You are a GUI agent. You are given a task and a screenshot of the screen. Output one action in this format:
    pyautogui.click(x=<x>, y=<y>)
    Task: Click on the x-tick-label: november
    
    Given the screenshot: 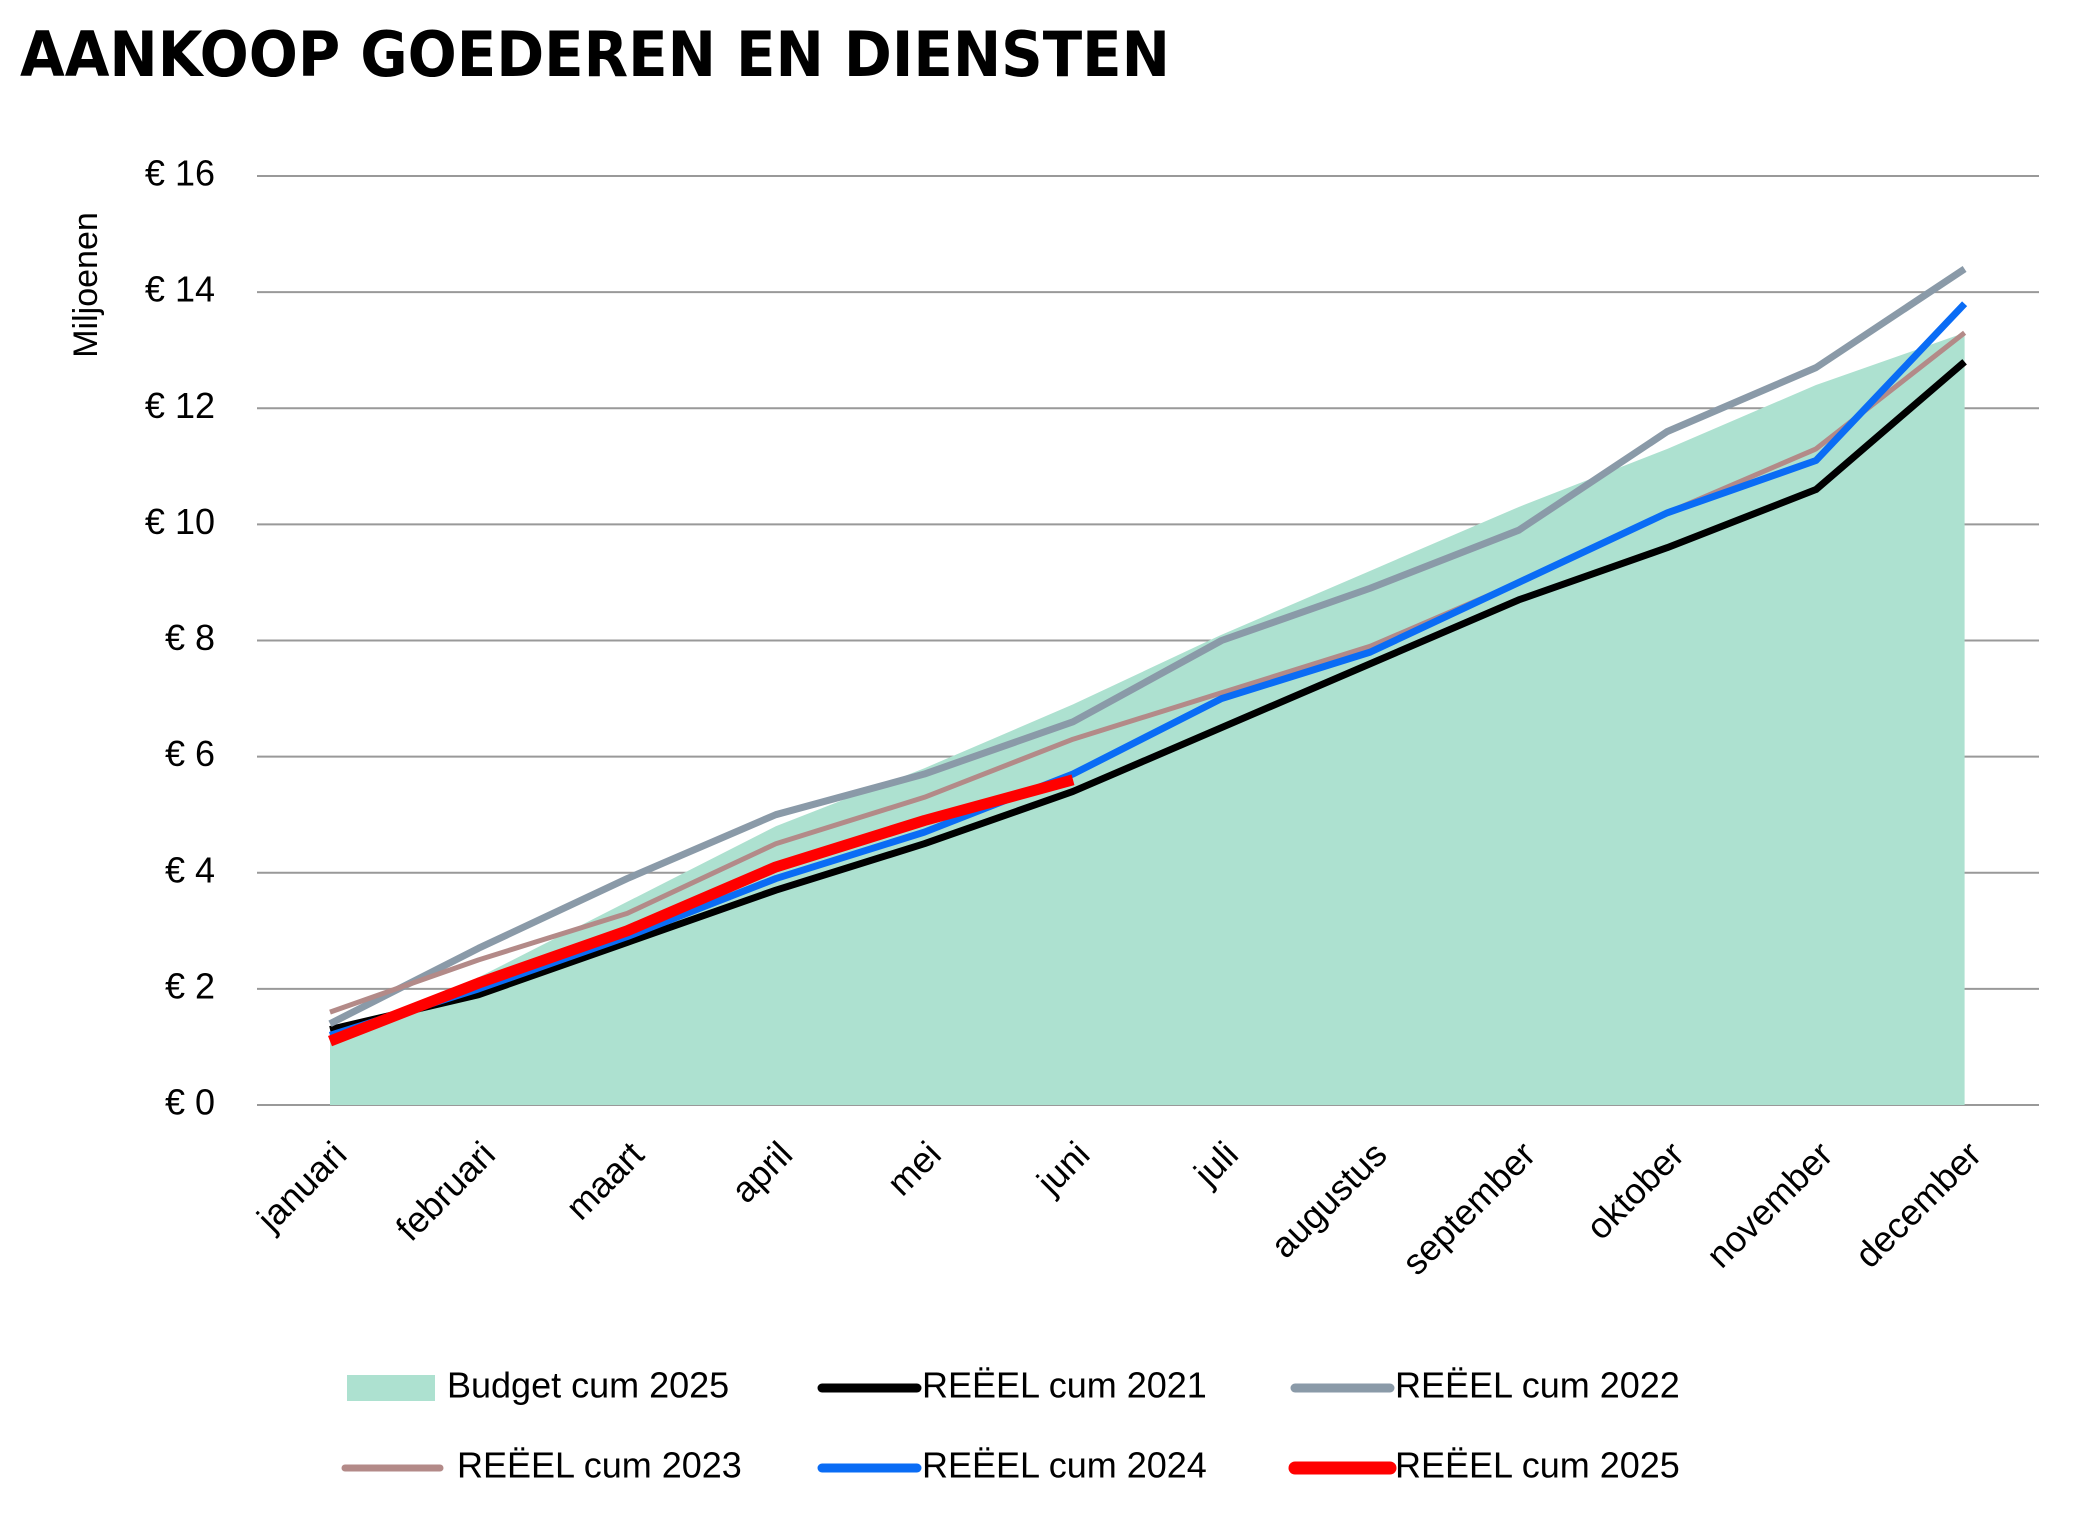 What is the action you would take?
    pyautogui.click(x=1769, y=1204)
    